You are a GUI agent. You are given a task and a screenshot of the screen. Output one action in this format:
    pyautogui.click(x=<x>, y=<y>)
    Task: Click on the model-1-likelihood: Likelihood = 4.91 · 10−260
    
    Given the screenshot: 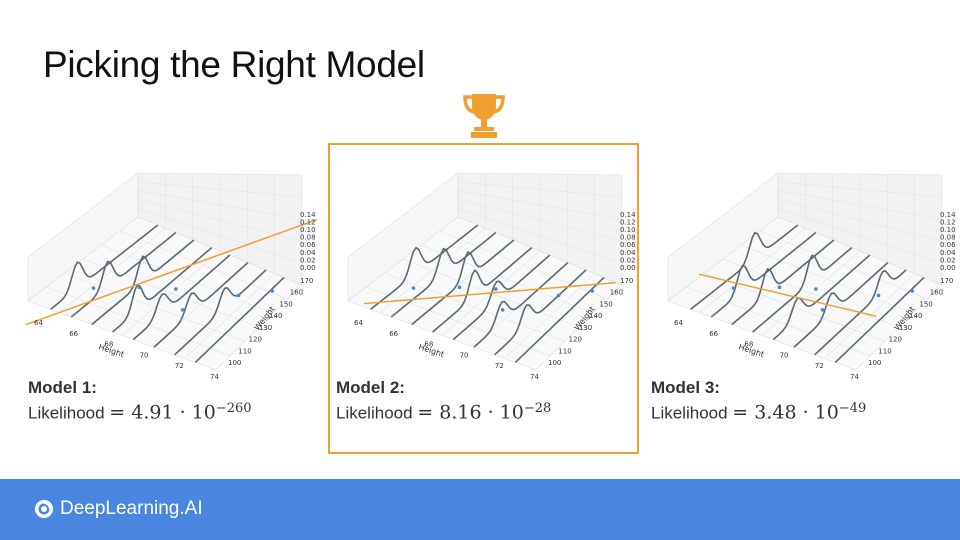 What is the action you would take?
    pyautogui.click(x=140, y=412)
    